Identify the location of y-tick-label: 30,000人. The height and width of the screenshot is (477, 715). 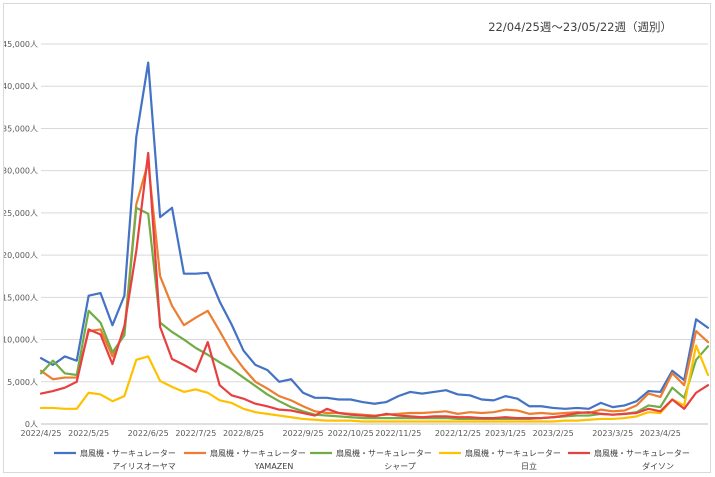
(21, 171).